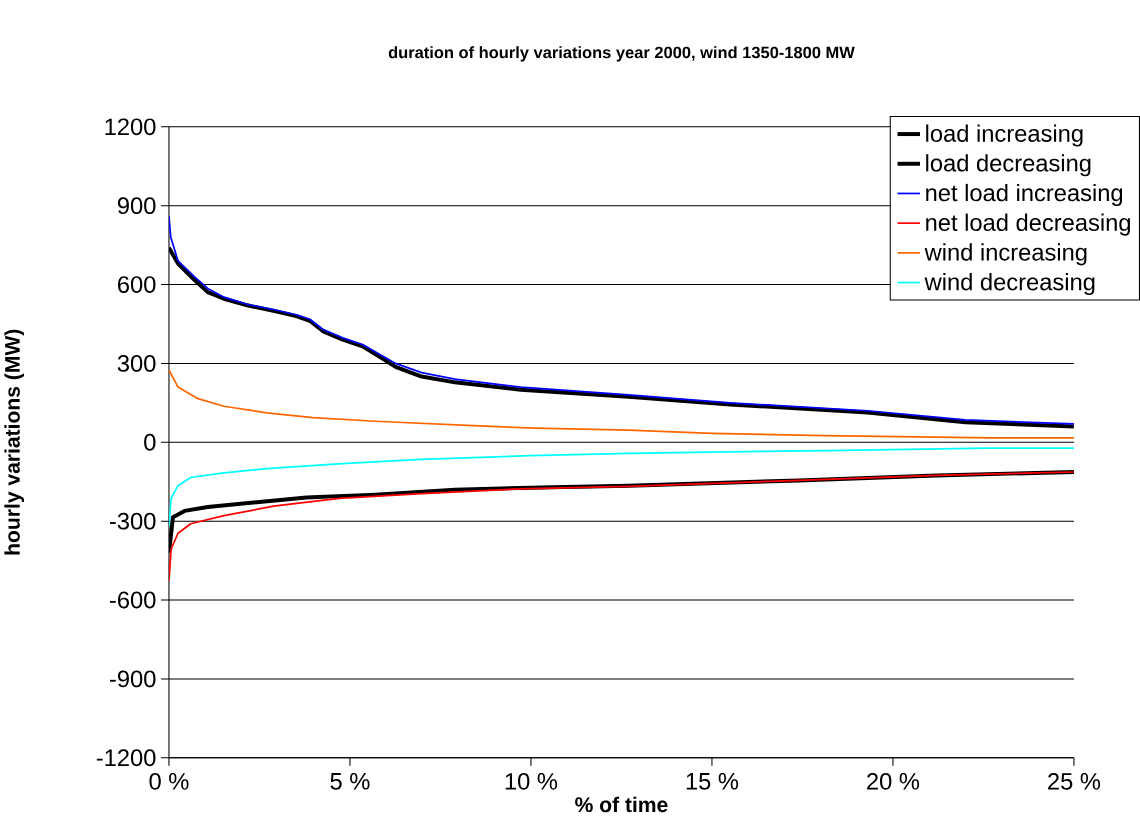  What do you see at coordinates (133, 521) in the screenshot?
I see `y-tick-label: -300` at bounding box center [133, 521].